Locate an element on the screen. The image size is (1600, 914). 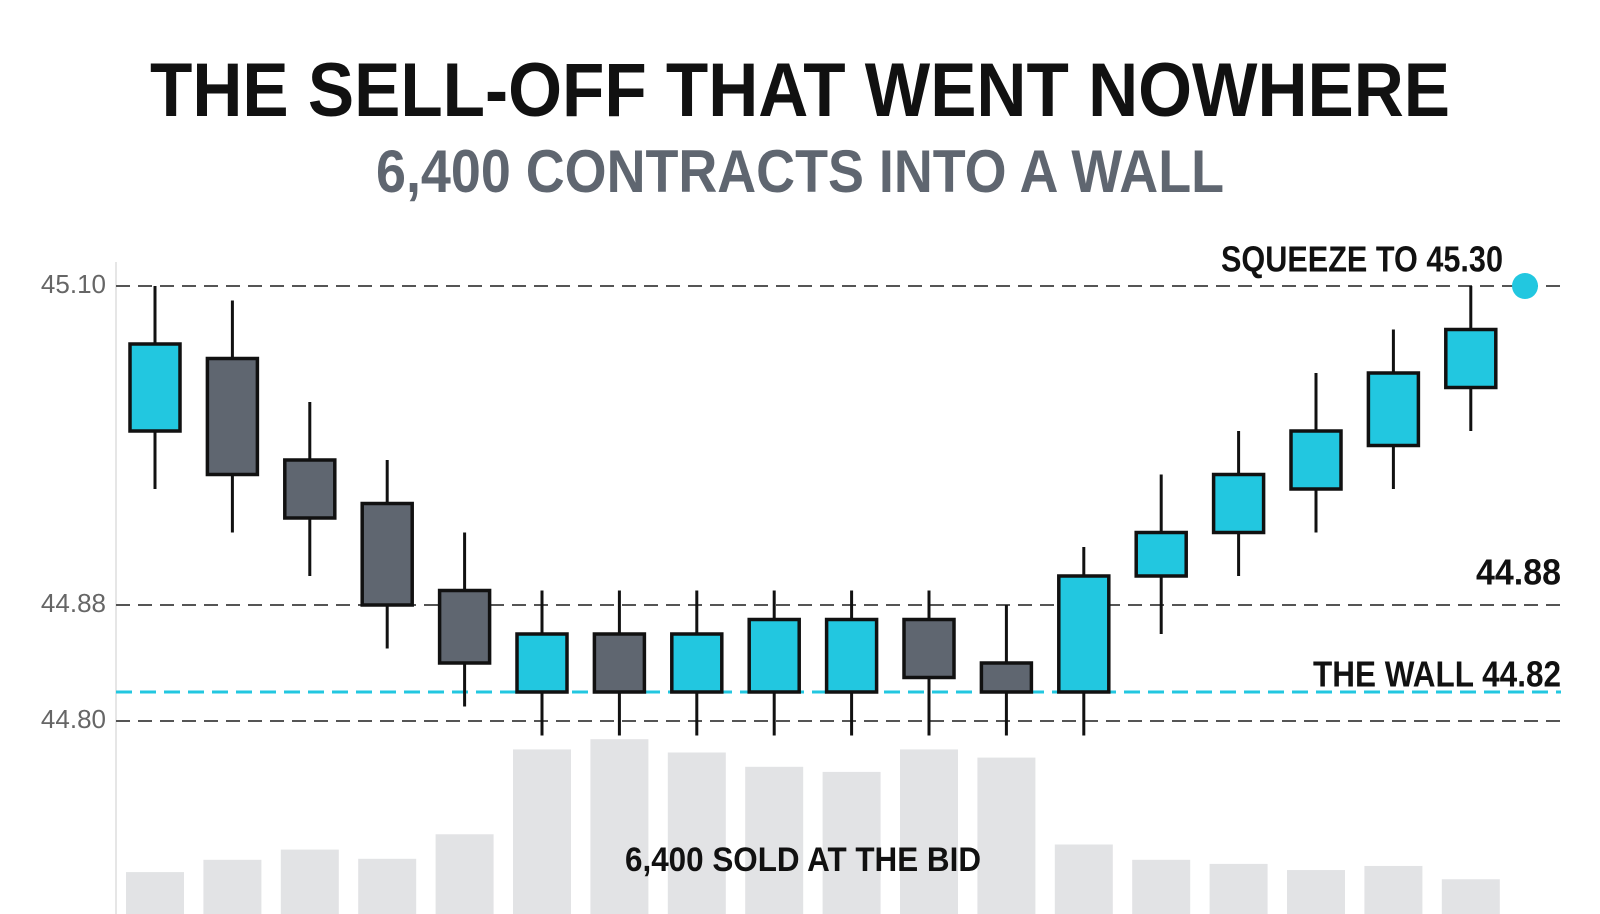
volume-label: 6,400 SOLD AT THE BID is located at coordinates (803, 860).